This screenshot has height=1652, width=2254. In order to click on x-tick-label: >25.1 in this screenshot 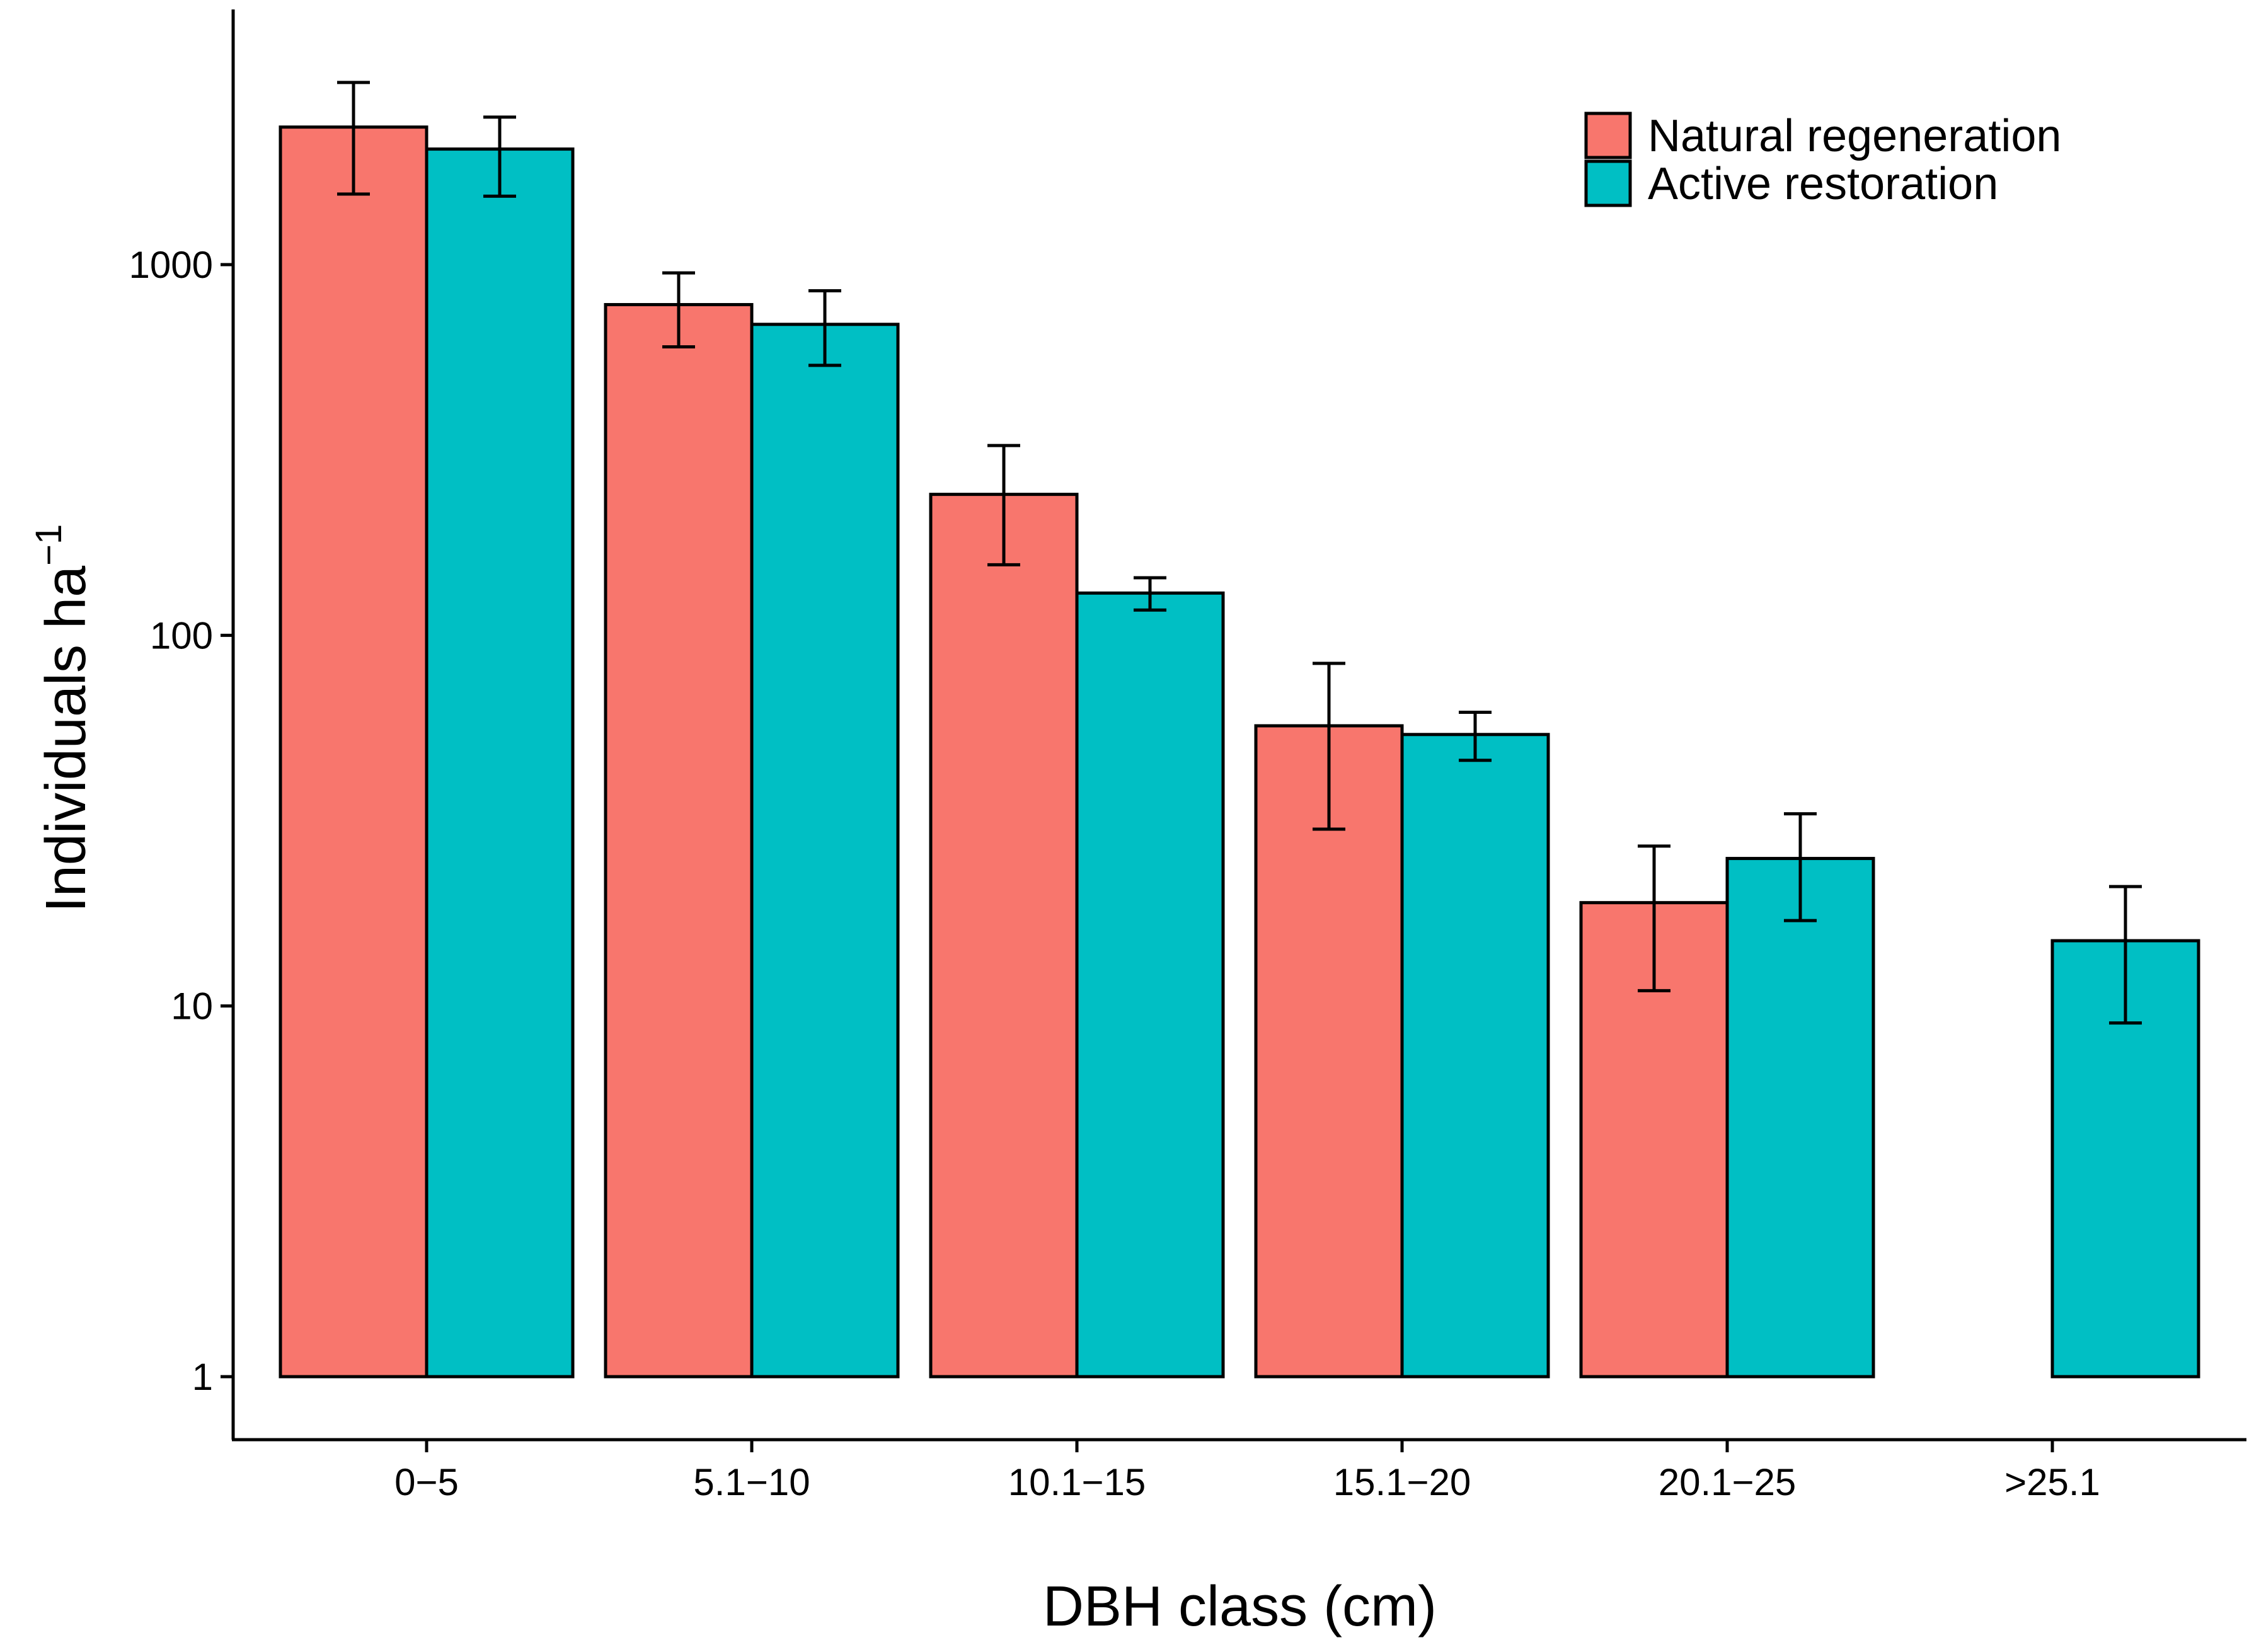, I will do `click(2052, 1482)`.